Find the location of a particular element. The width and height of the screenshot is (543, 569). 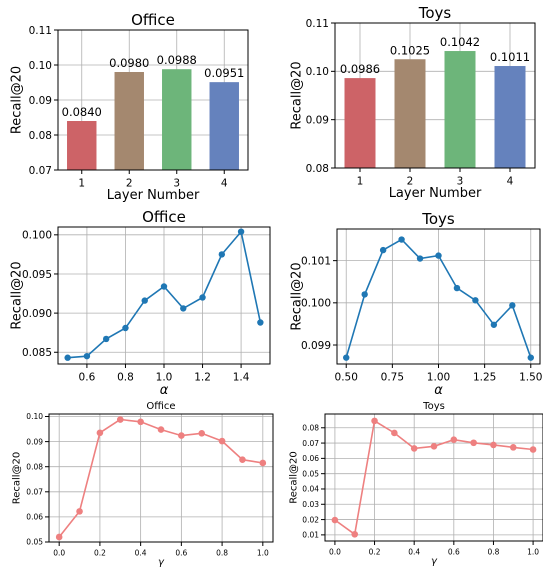

x-tick-label: 0.2 is located at coordinates (375, 552).